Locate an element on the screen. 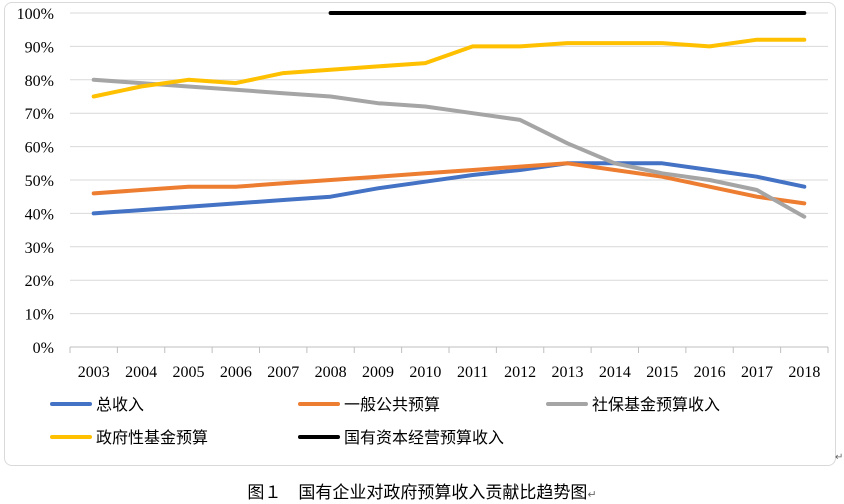 This screenshot has height=504, width=844. x-tick-label: 2004 is located at coordinates (141, 372).